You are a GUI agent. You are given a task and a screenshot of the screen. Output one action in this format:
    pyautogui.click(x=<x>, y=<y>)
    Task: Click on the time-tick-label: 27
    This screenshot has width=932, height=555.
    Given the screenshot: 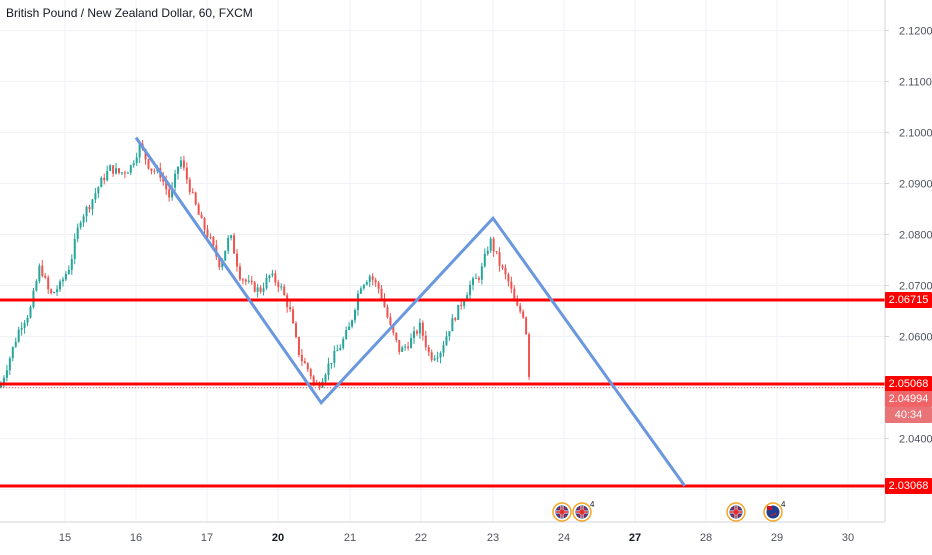 What is the action you would take?
    pyautogui.click(x=635, y=538)
    